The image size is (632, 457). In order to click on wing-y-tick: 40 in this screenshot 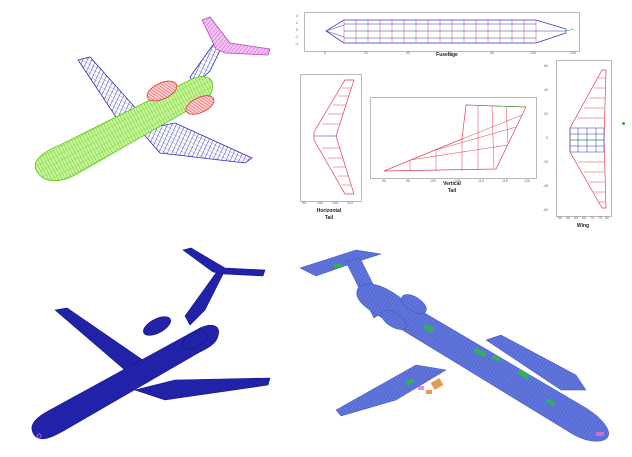, I will do `click(546, 90)`.